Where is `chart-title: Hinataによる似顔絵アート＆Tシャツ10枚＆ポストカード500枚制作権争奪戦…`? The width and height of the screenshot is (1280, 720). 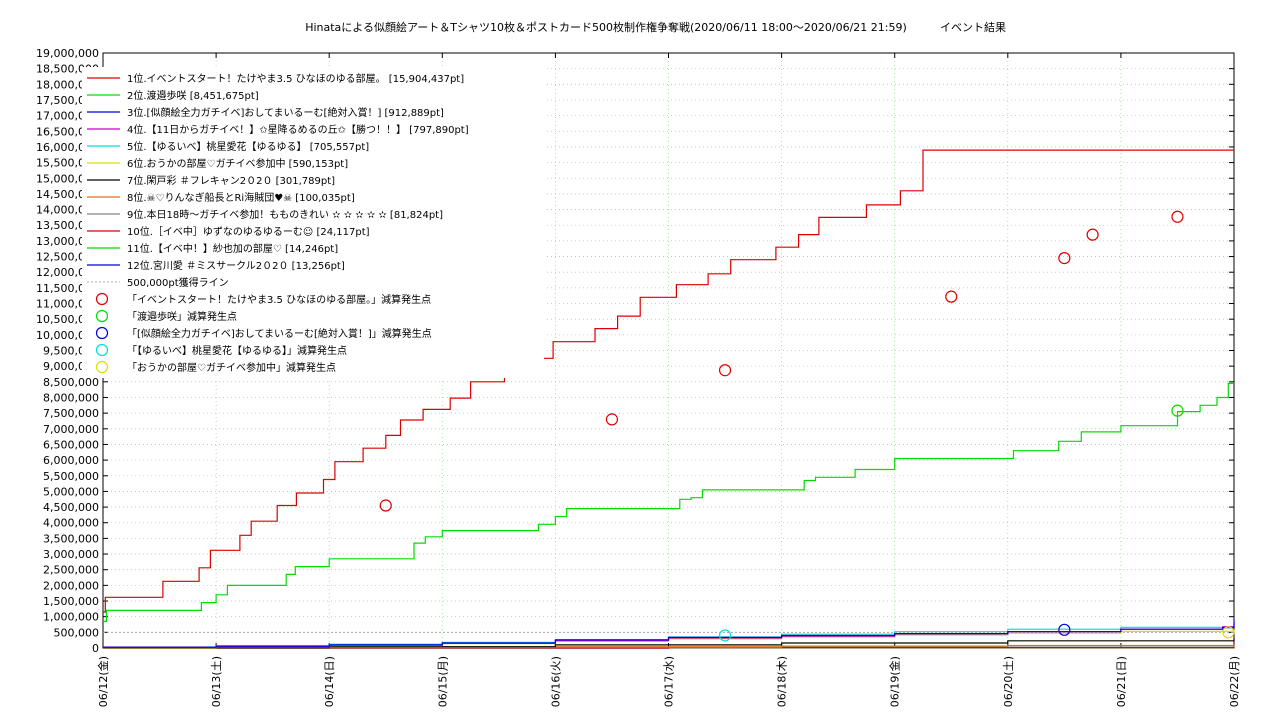 chart-title: Hinataによる似顔絵アート＆Tシャツ10枚＆ポストカード500枚制作権争奪戦… is located at coordinates (606, 27).